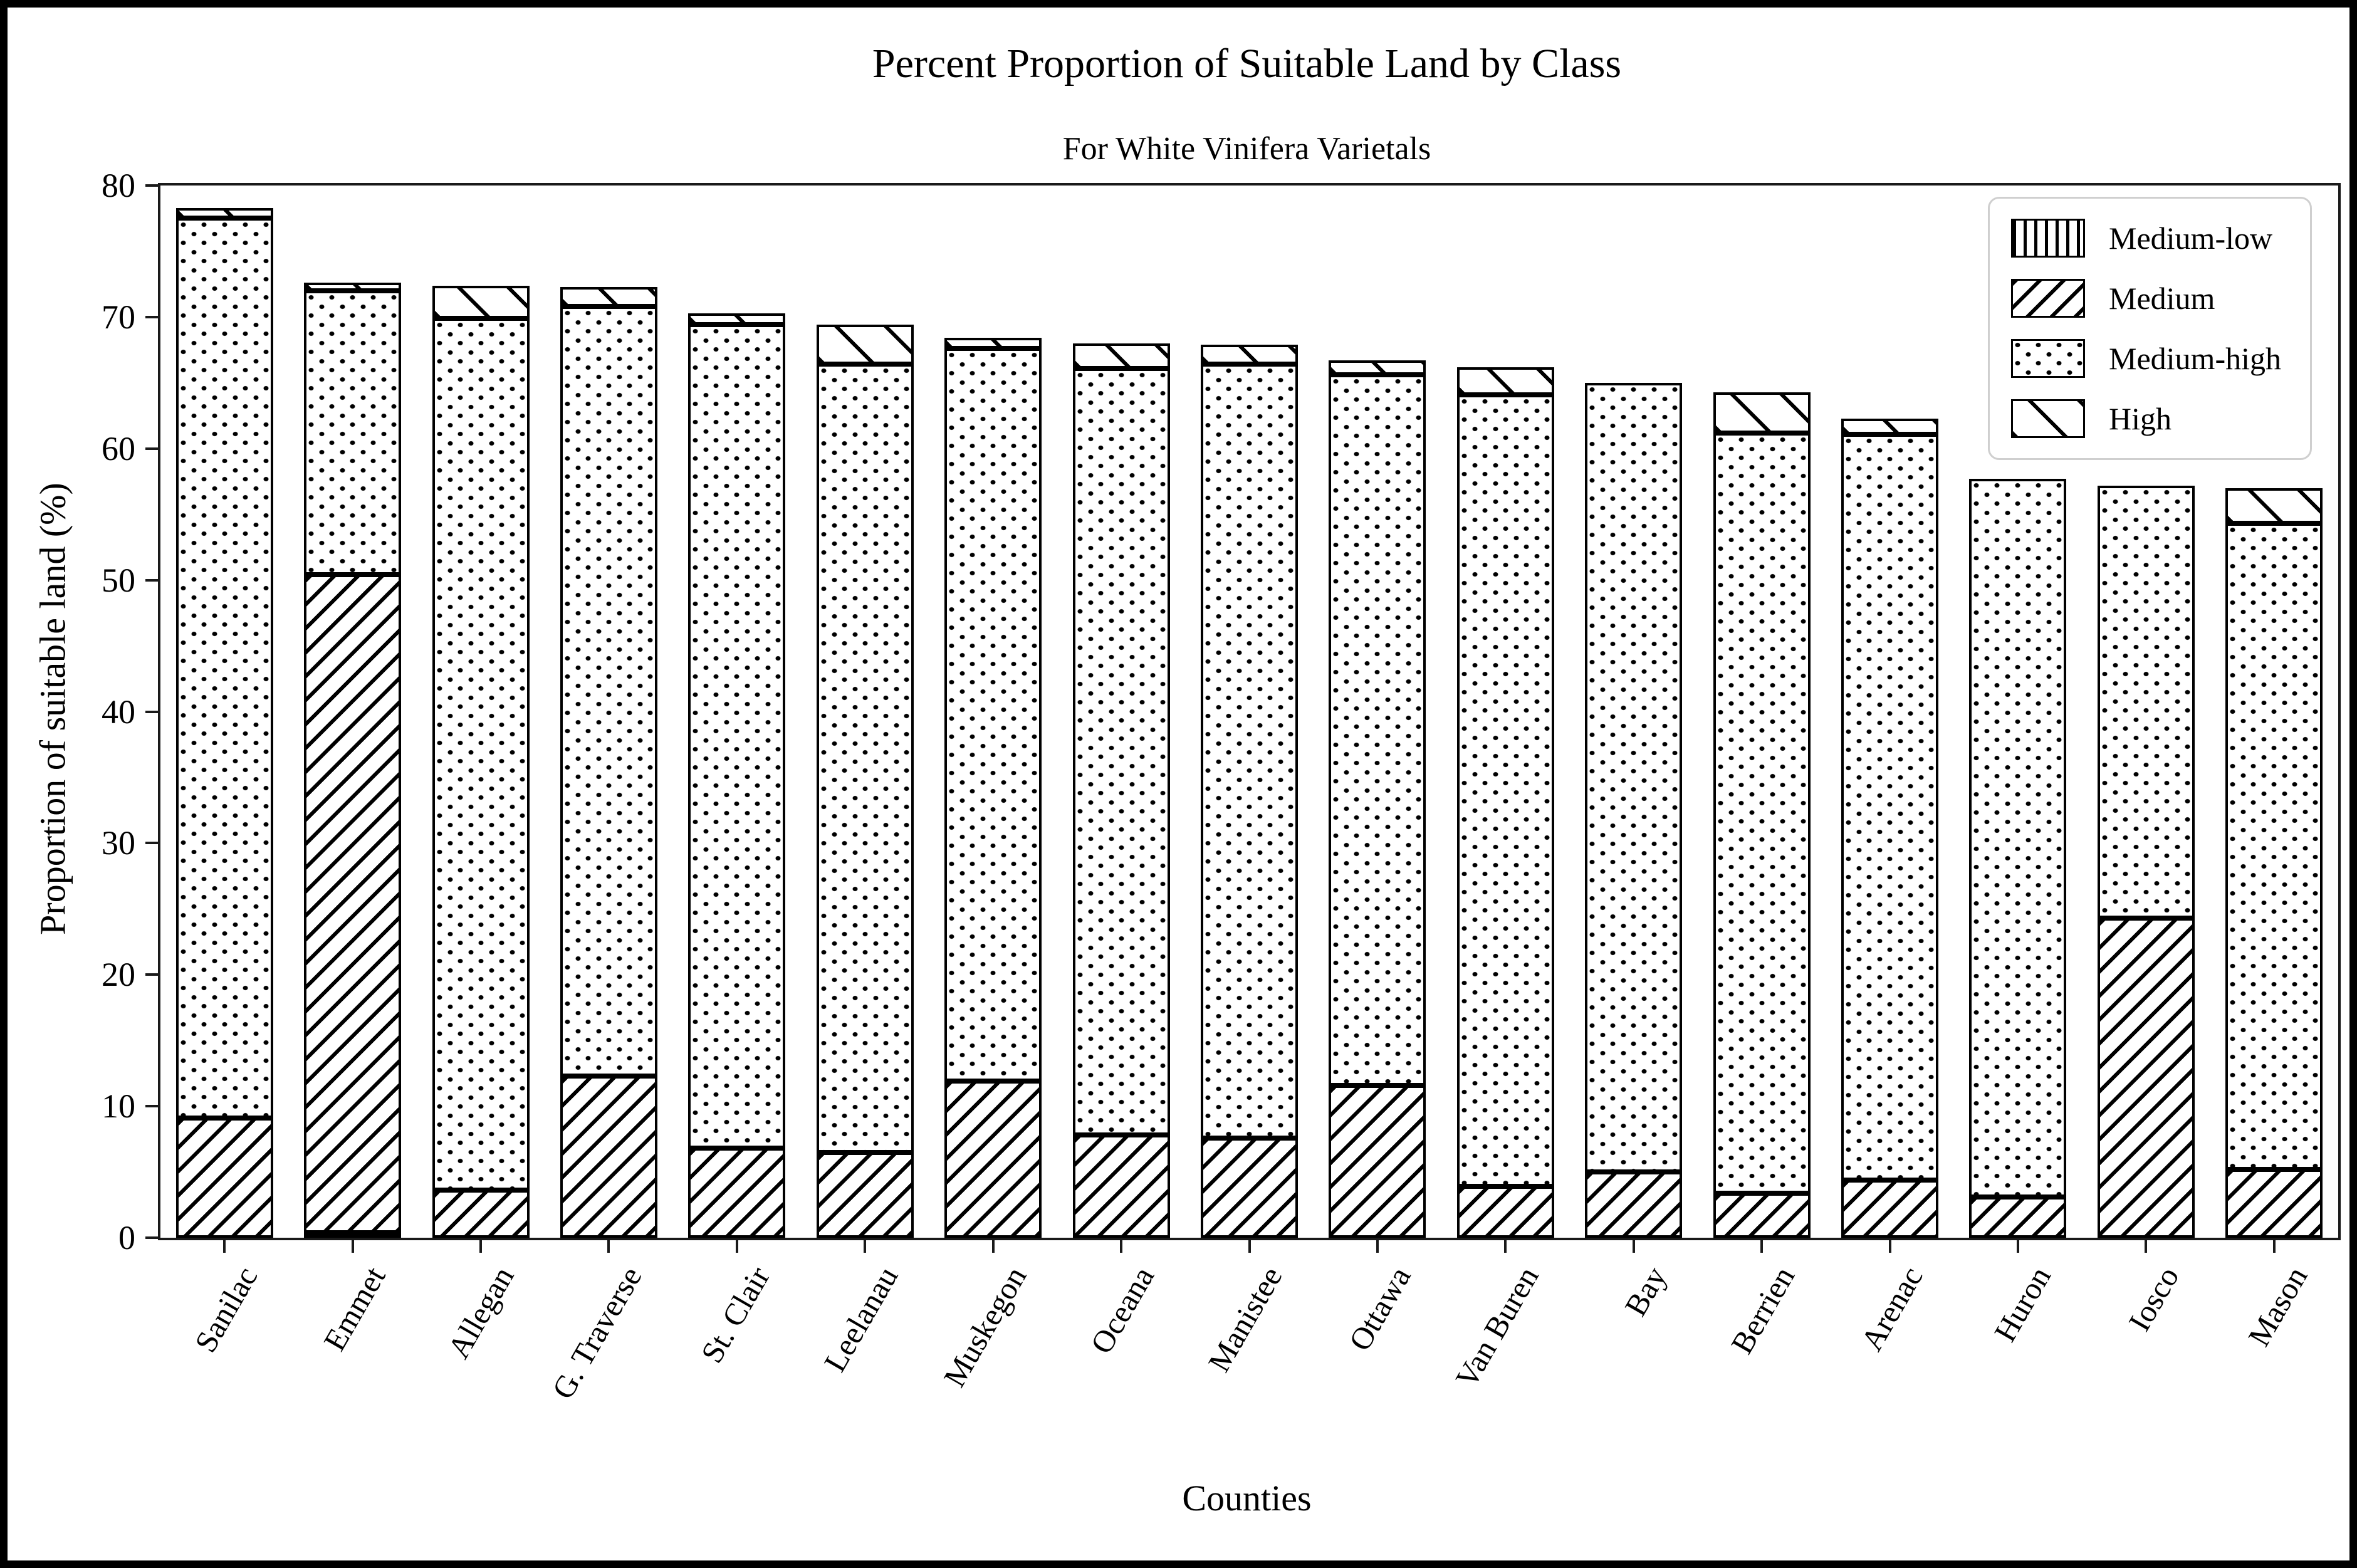 The image size is (2357, 1568). Describe the element at coordinates (1892, 1308) in the screenshot. I see `x-category-label-arenac: Arenac` at that location.